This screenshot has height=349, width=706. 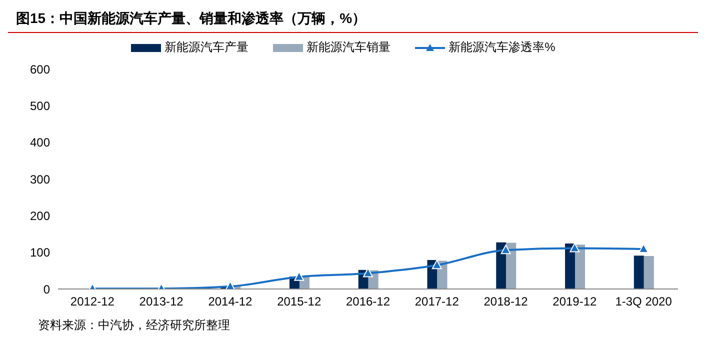 I want to click on x-tick-label: 1-3Q 2020, so click(x=643, y=301).